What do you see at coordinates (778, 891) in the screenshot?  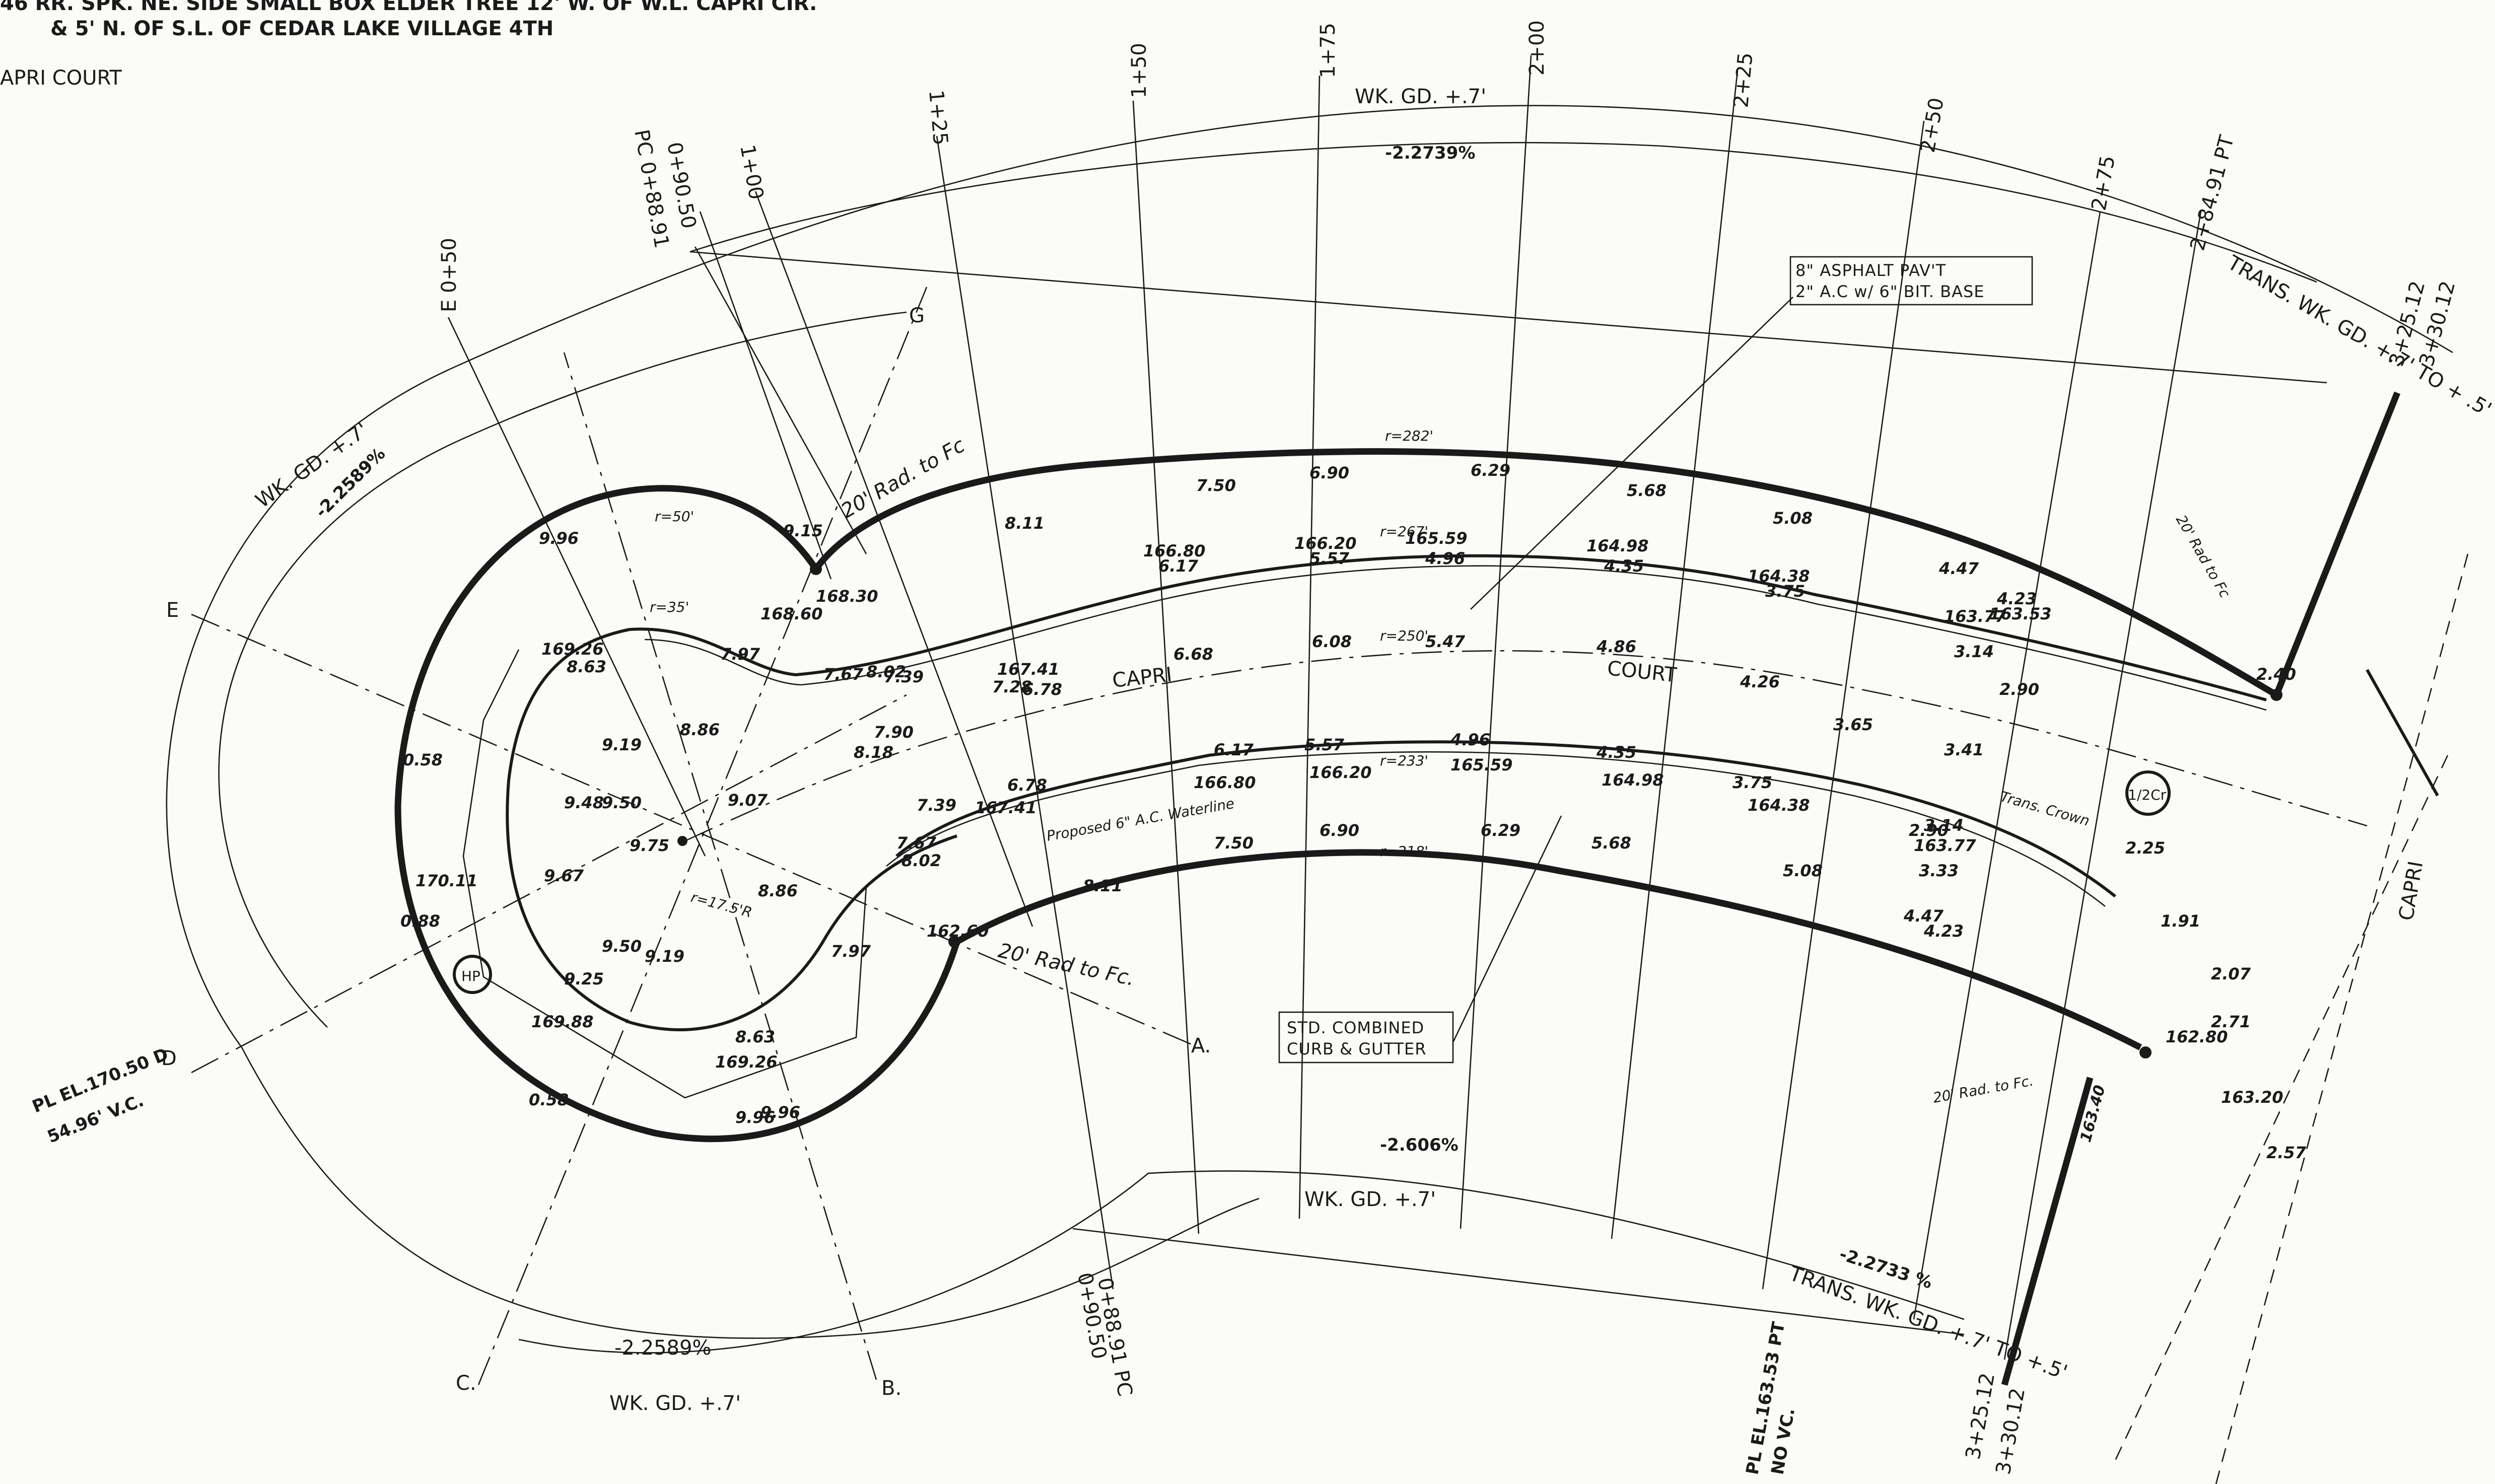 I see `elevation-value: 8.86` at bounding box center [778, 891].